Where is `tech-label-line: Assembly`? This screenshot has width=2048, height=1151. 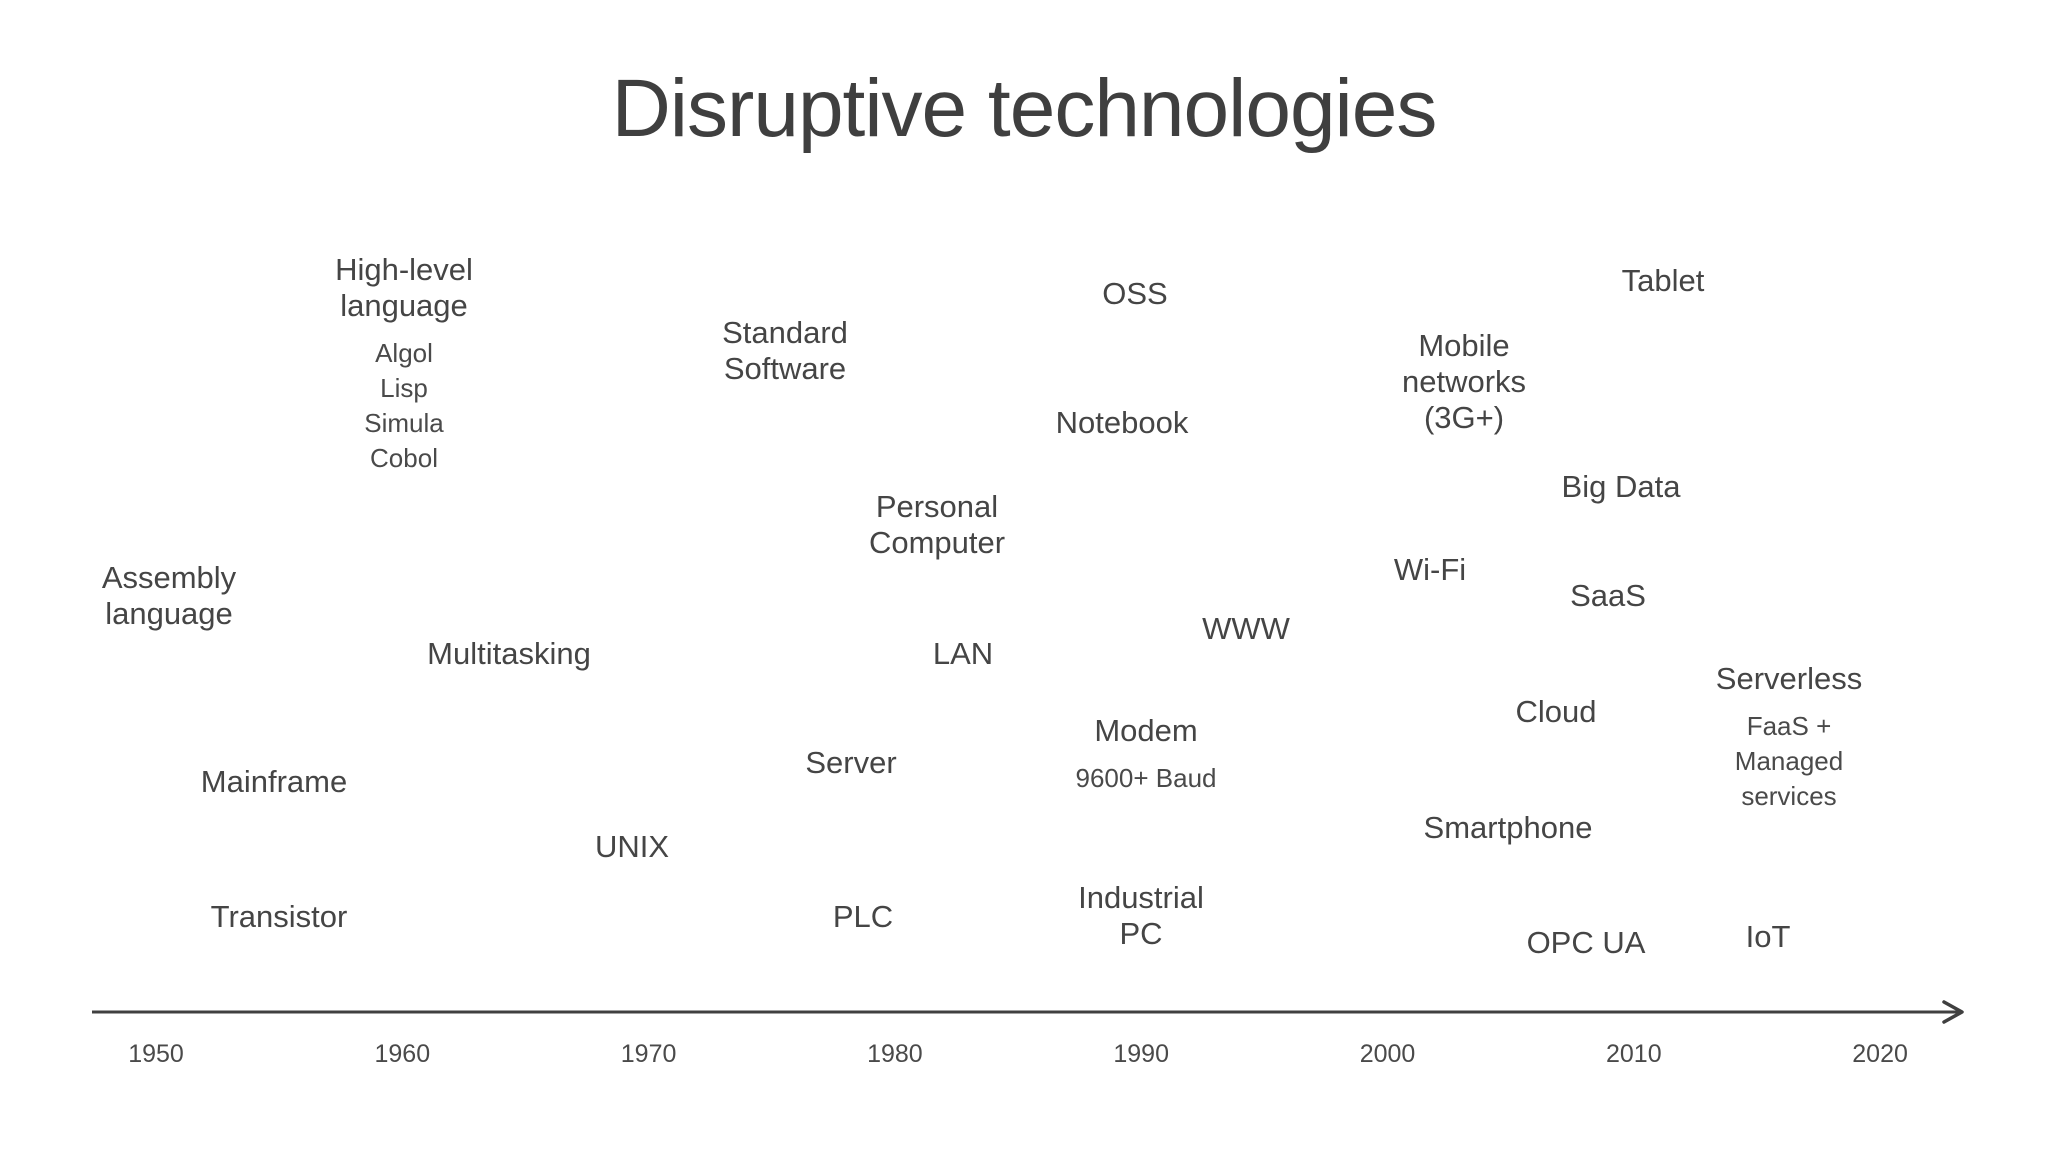
tech-label-line: Assembly is located at coordinates (169, 577).